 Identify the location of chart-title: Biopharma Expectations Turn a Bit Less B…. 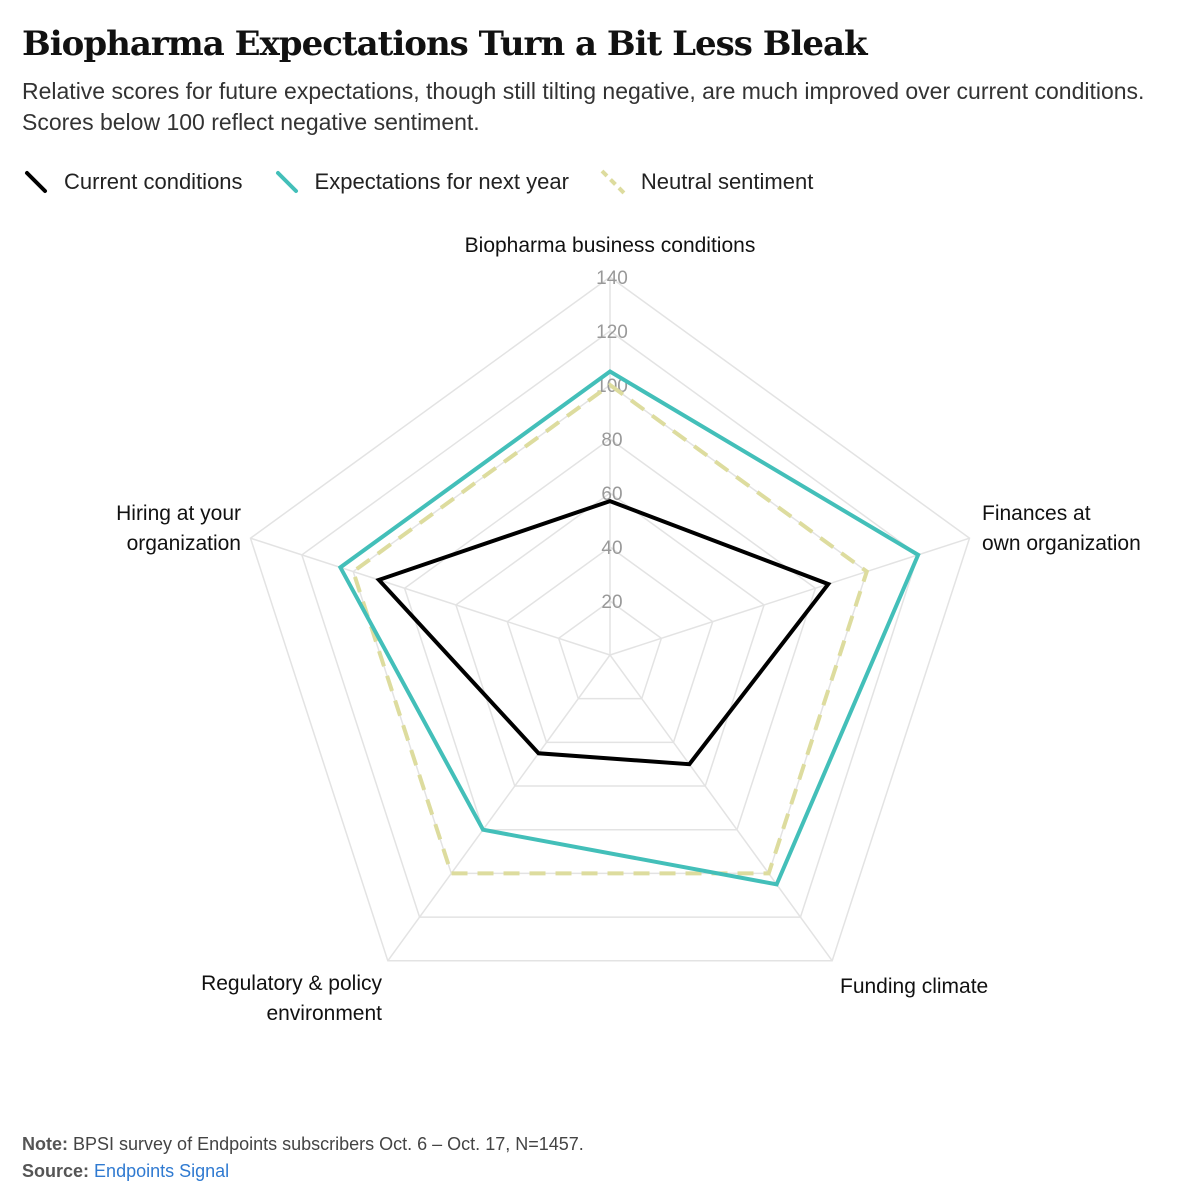
(445, 44).